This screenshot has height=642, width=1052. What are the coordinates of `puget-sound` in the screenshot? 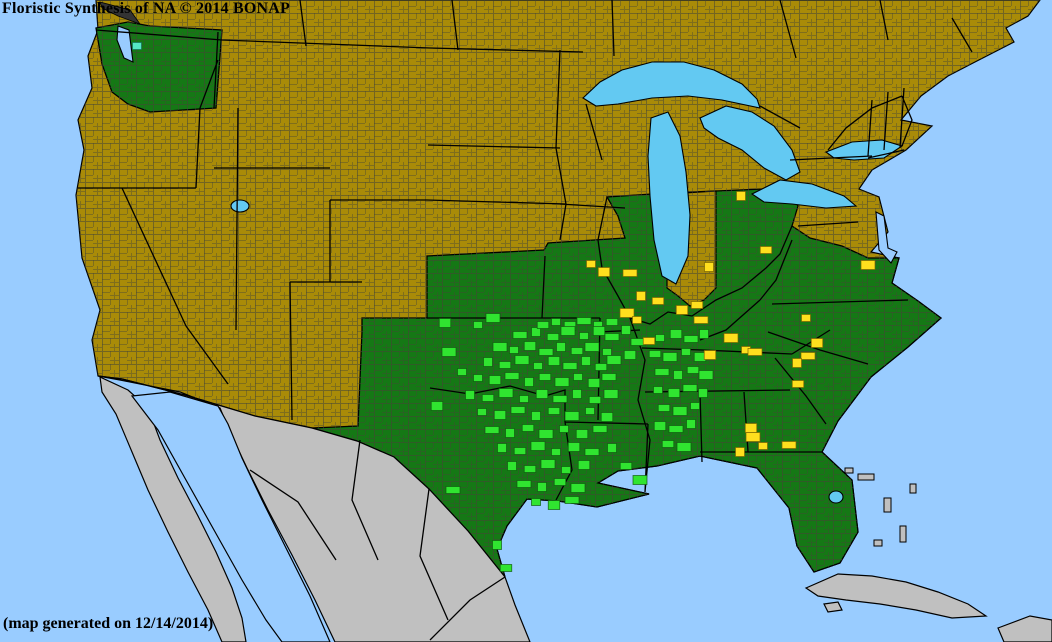 It's located at (125, 44).